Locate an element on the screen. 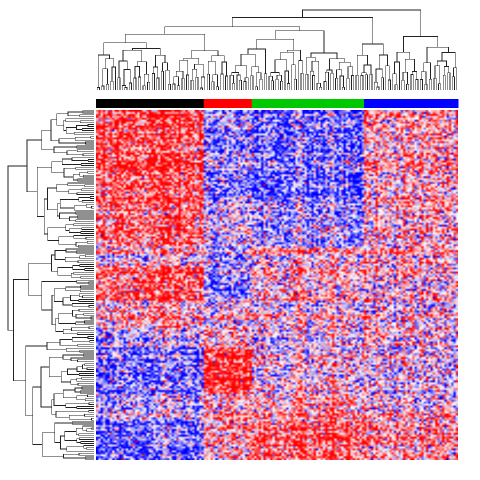  sample-group-2-bar is located at coordinates (228, 103).